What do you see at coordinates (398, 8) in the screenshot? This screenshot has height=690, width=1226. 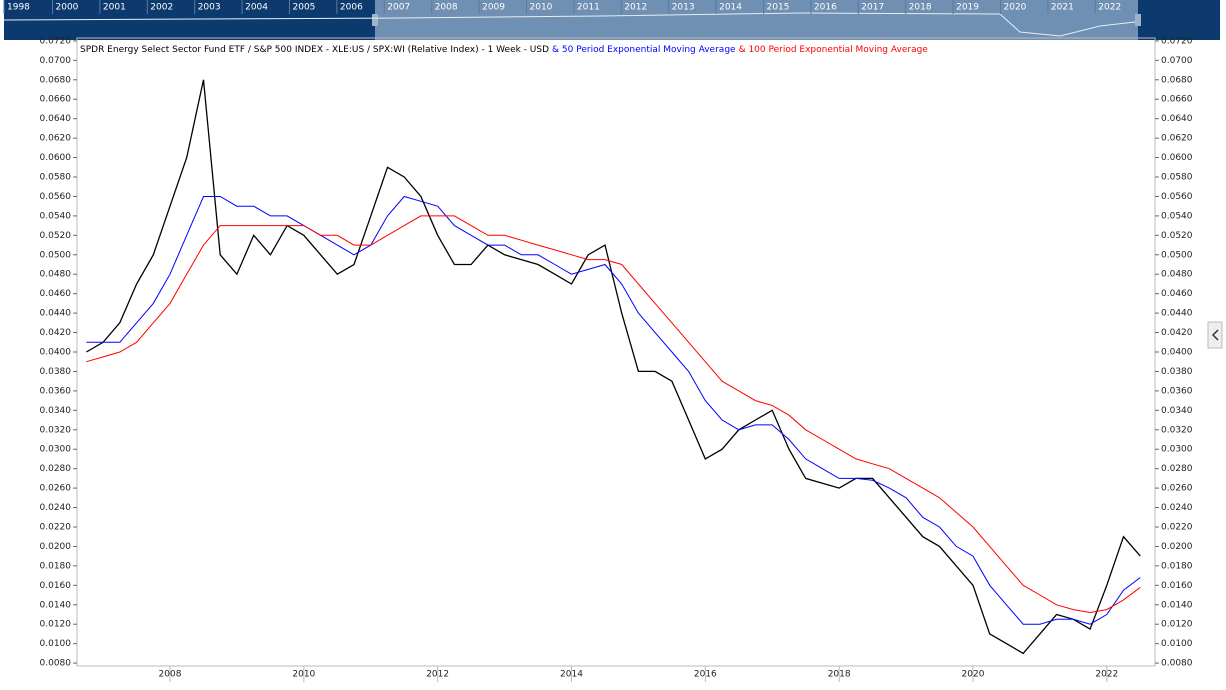 I see `navigator-year: 2007` at bounding box center [398, 8].